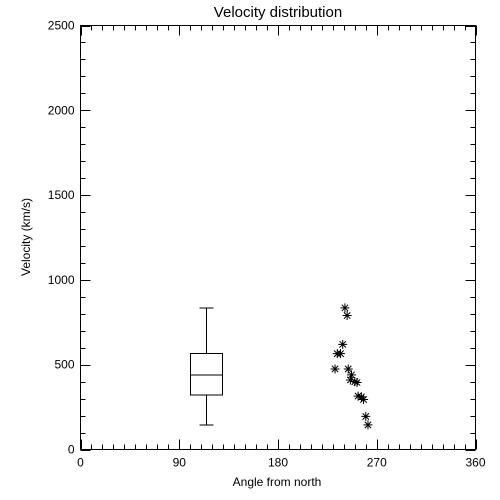 The width and height of the screenshot is (500, 500). Describe the element at coordinates (475, 463) in the screenshot. I see `x-tick-label: 360` at that location.